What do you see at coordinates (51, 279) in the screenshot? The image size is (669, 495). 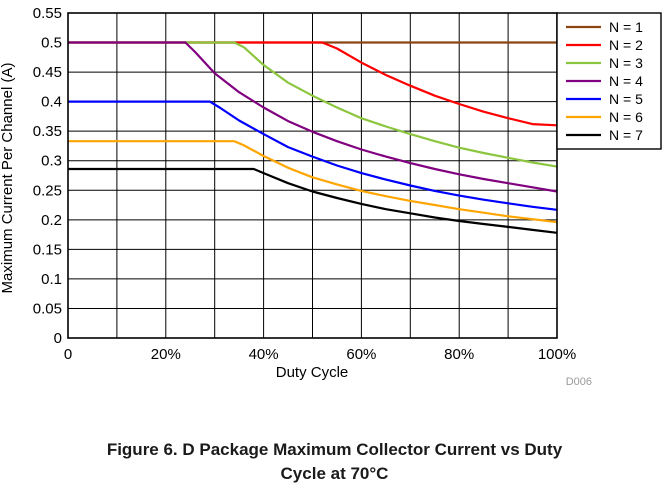 I see `y-tick-label: 0.1` at bounding box center [51, 279].